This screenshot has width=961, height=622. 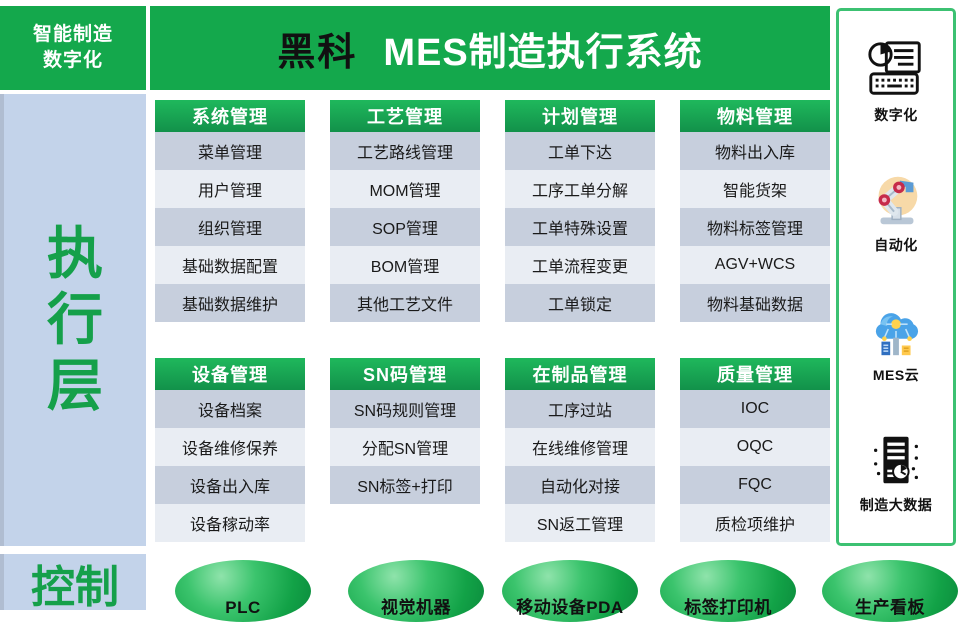 I want to click on module-header: 质量管理, so click(x=755, y=374).